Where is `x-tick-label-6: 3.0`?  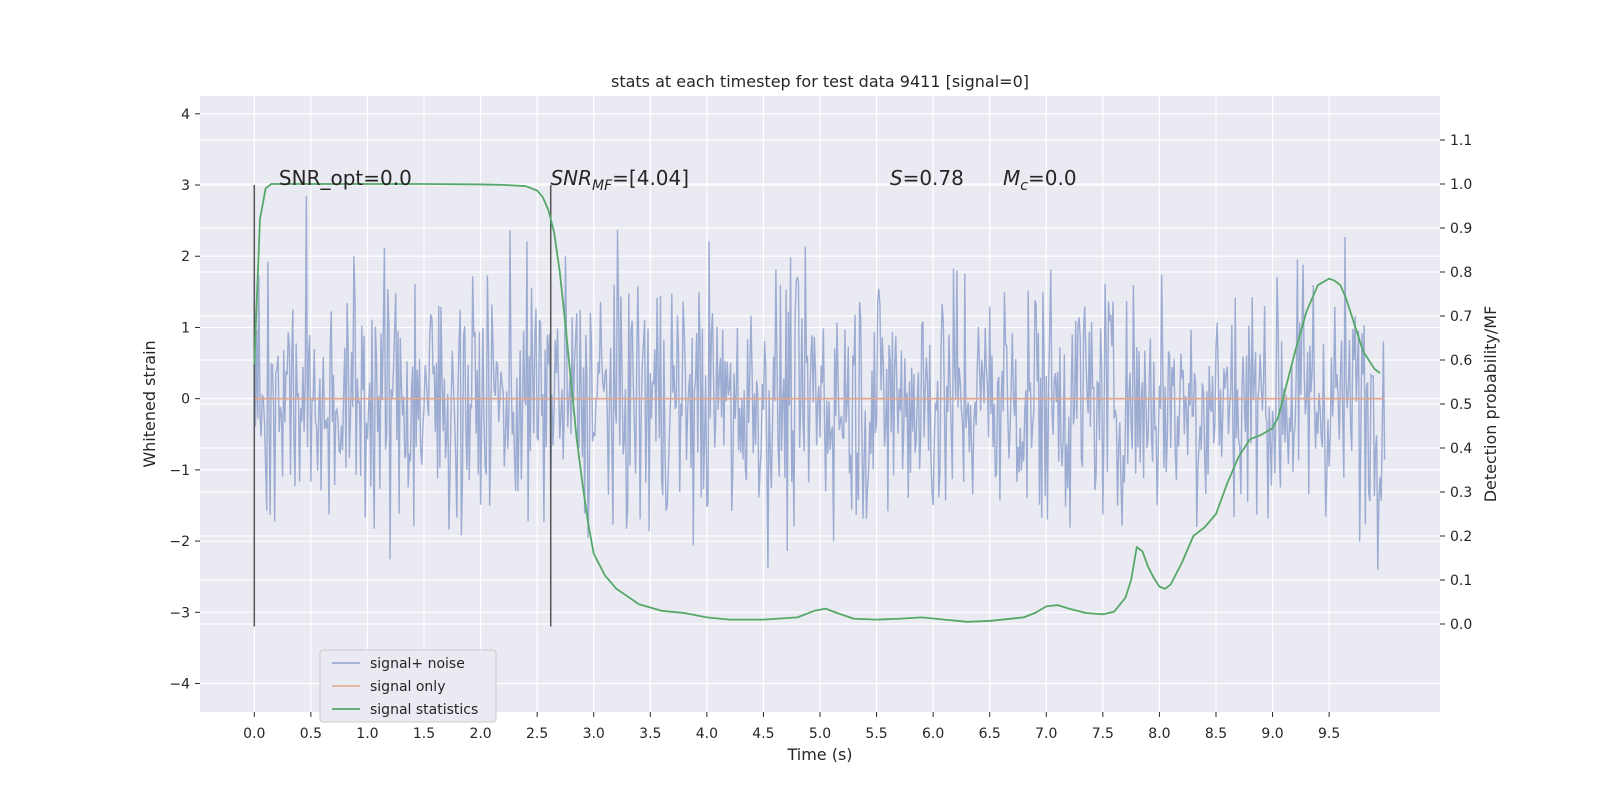
x-tick-label-6: 3.0 is located at coordinates (594, 734).